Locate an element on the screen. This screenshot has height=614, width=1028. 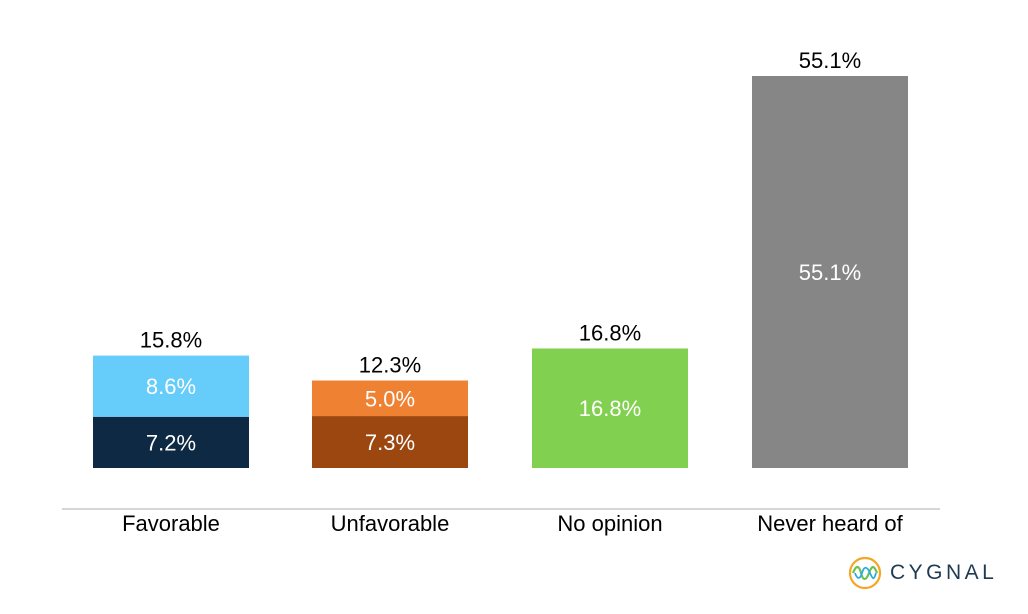
logo-text: CYGNAL is located at coordinates (944, 572).